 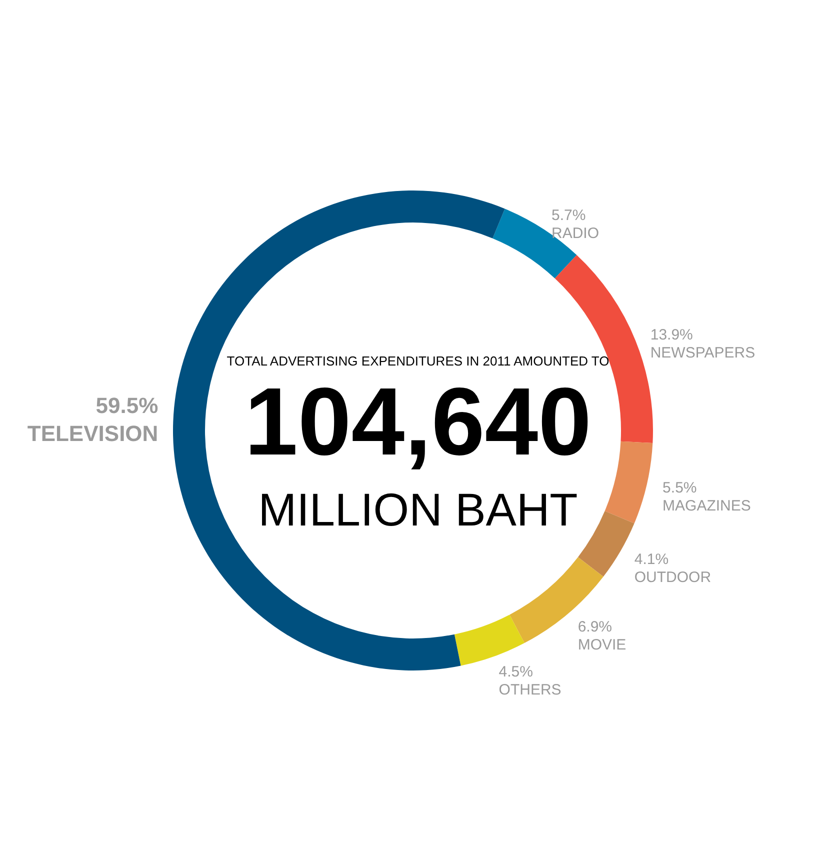 I want to click on slice-label: OTHERS, so click(x=530, y=690).